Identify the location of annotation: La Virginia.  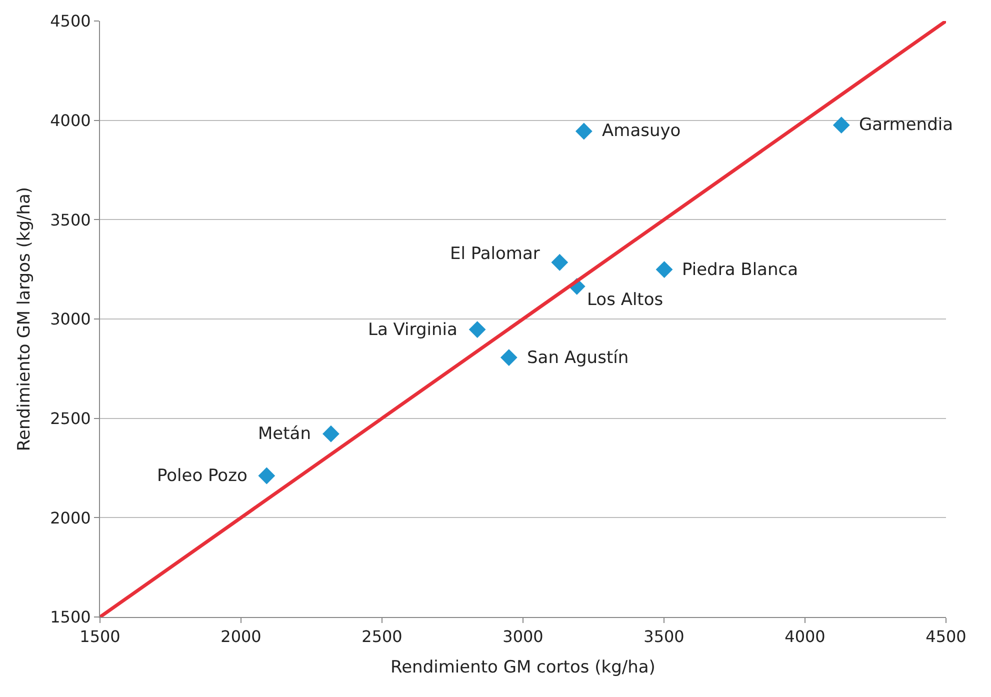
(413, 330).